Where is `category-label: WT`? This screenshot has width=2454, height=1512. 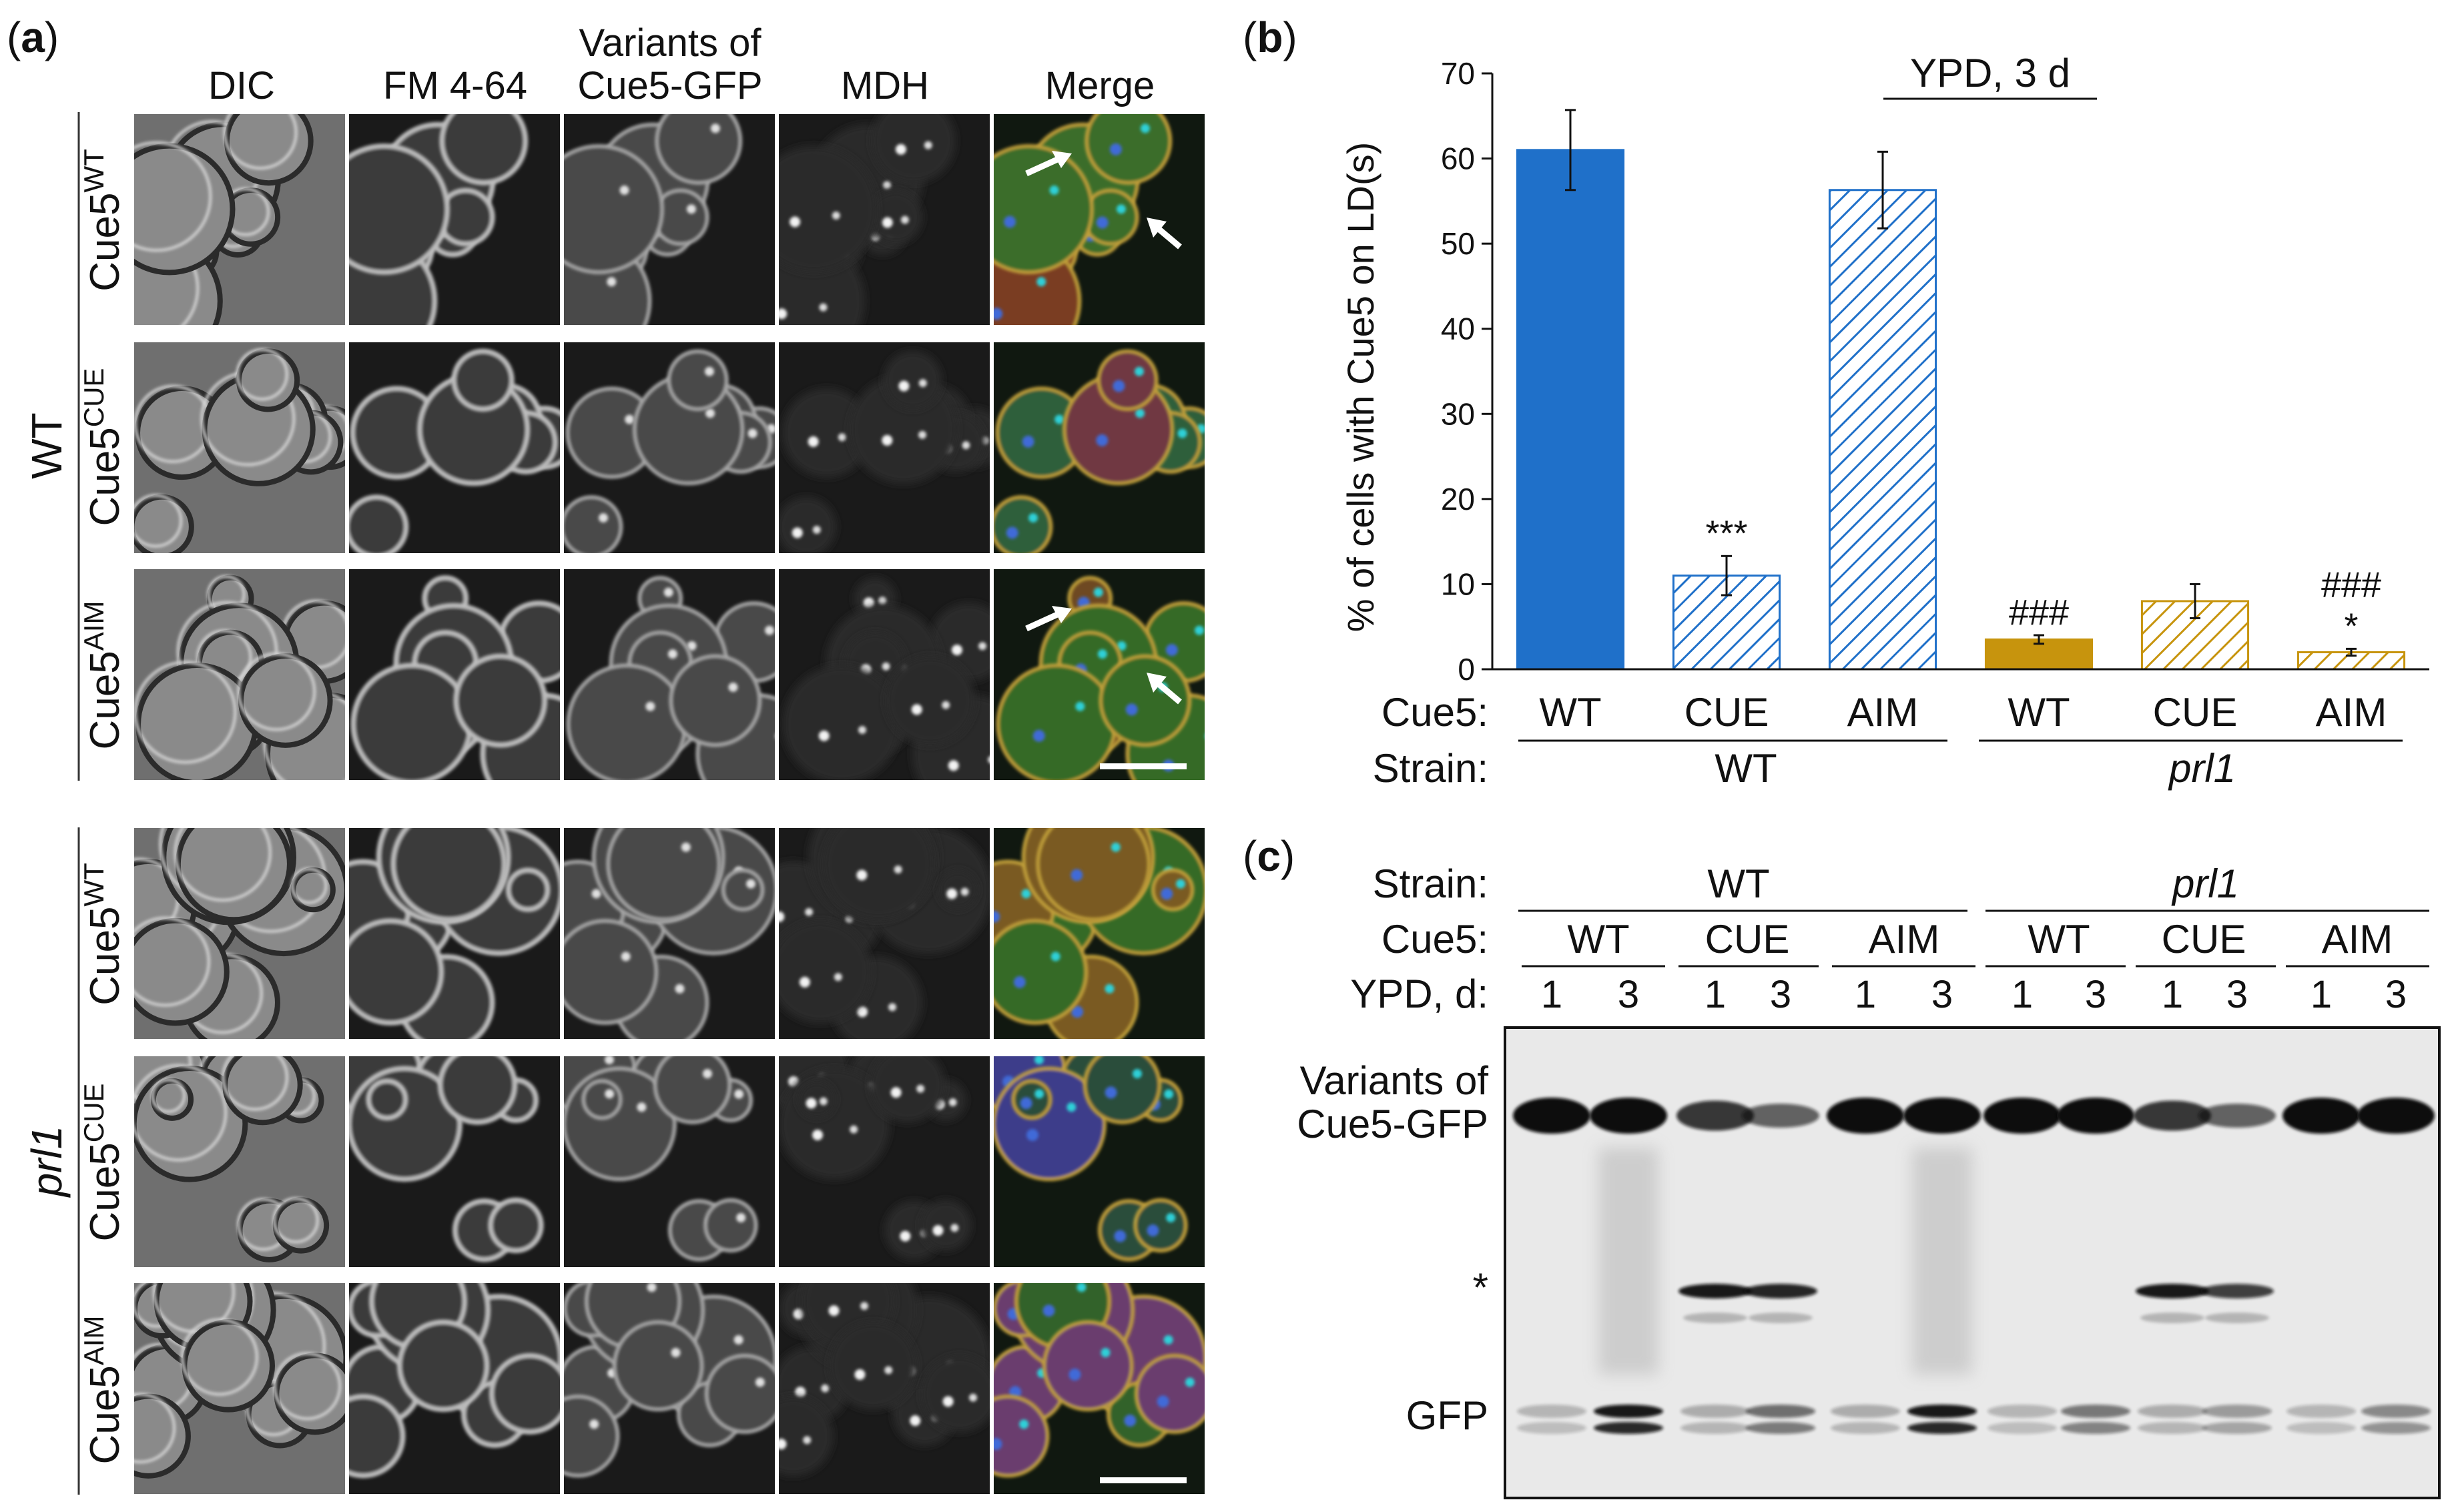
category-label: WT is located at coordinates (1570, 712).